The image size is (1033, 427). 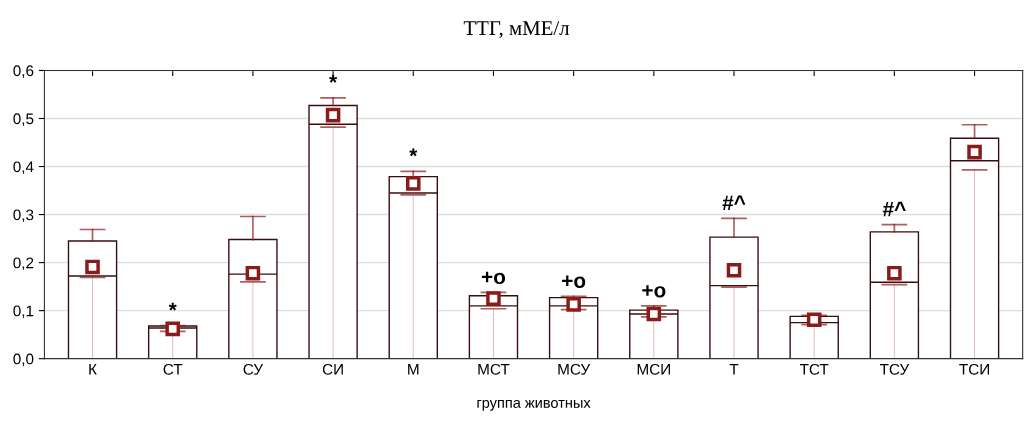 I want to click on x-tick-label: ТСИ, so click(x=974, y=369).